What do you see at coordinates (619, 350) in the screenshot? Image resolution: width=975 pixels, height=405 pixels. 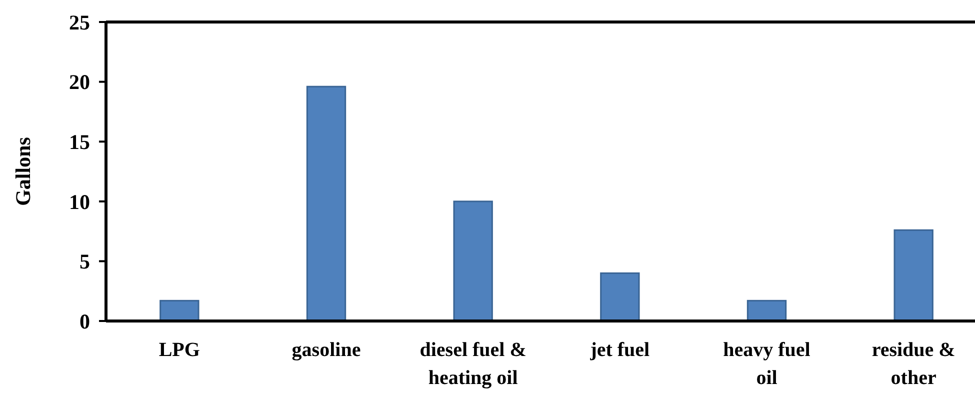 I see `x-tick-label: jet fuel` at bounding box center [619, 350].